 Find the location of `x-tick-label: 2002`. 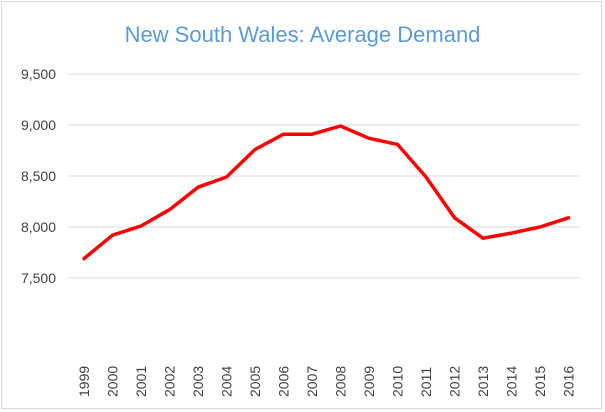

x-tick-label: 2002 is located at coordinates (170, 381).